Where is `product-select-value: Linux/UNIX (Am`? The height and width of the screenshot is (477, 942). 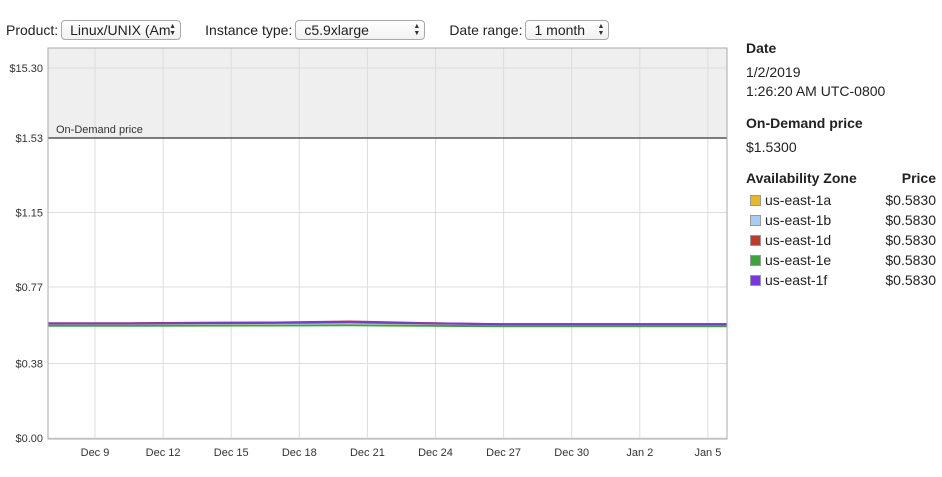
product-select-value: Linux/UNIX (Am is located at coordinates (120, 30).